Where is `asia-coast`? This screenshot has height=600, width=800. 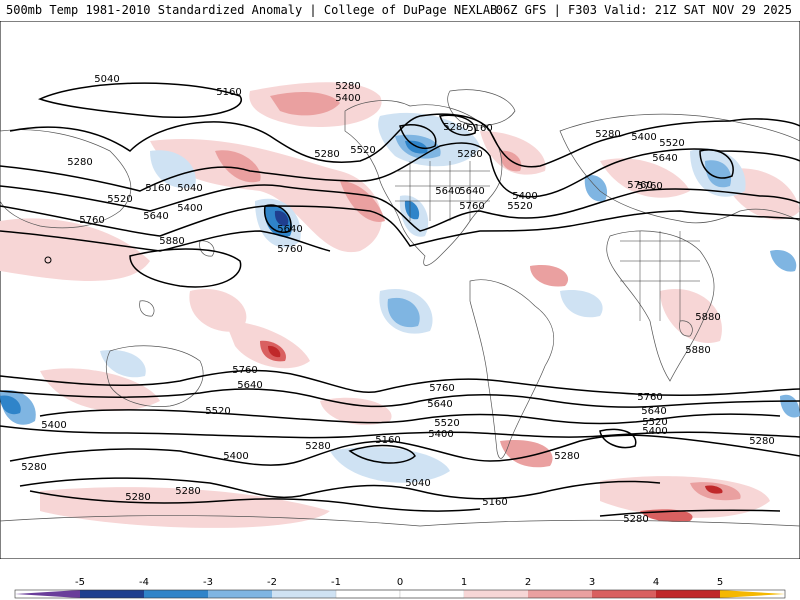 asia-coast is located at coordinates (66, 179).